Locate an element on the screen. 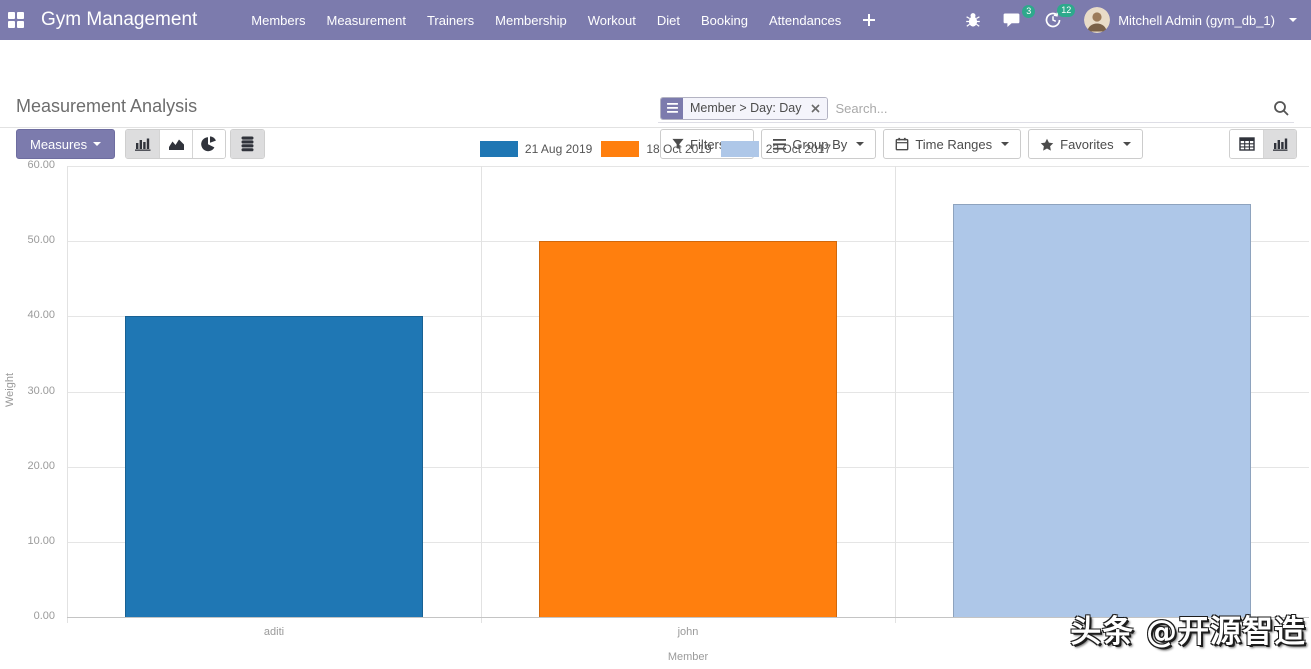  graph-view-button is located at coordinates (1279, 144).